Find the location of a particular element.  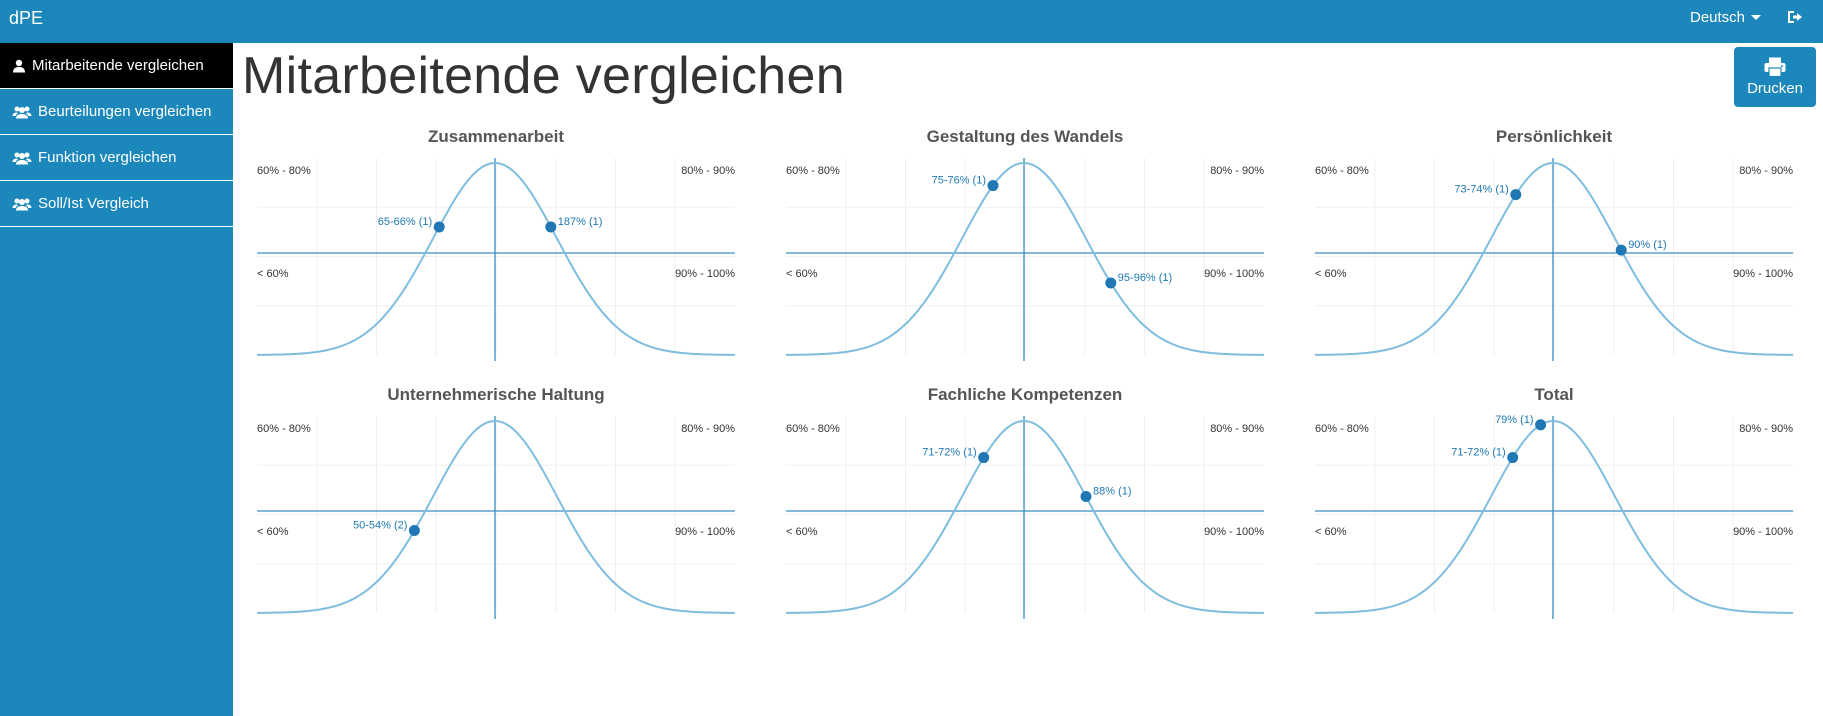

sidebar-item-funktion-vergleichen: Funktion vergleichen is located at coordinates (116, 158).